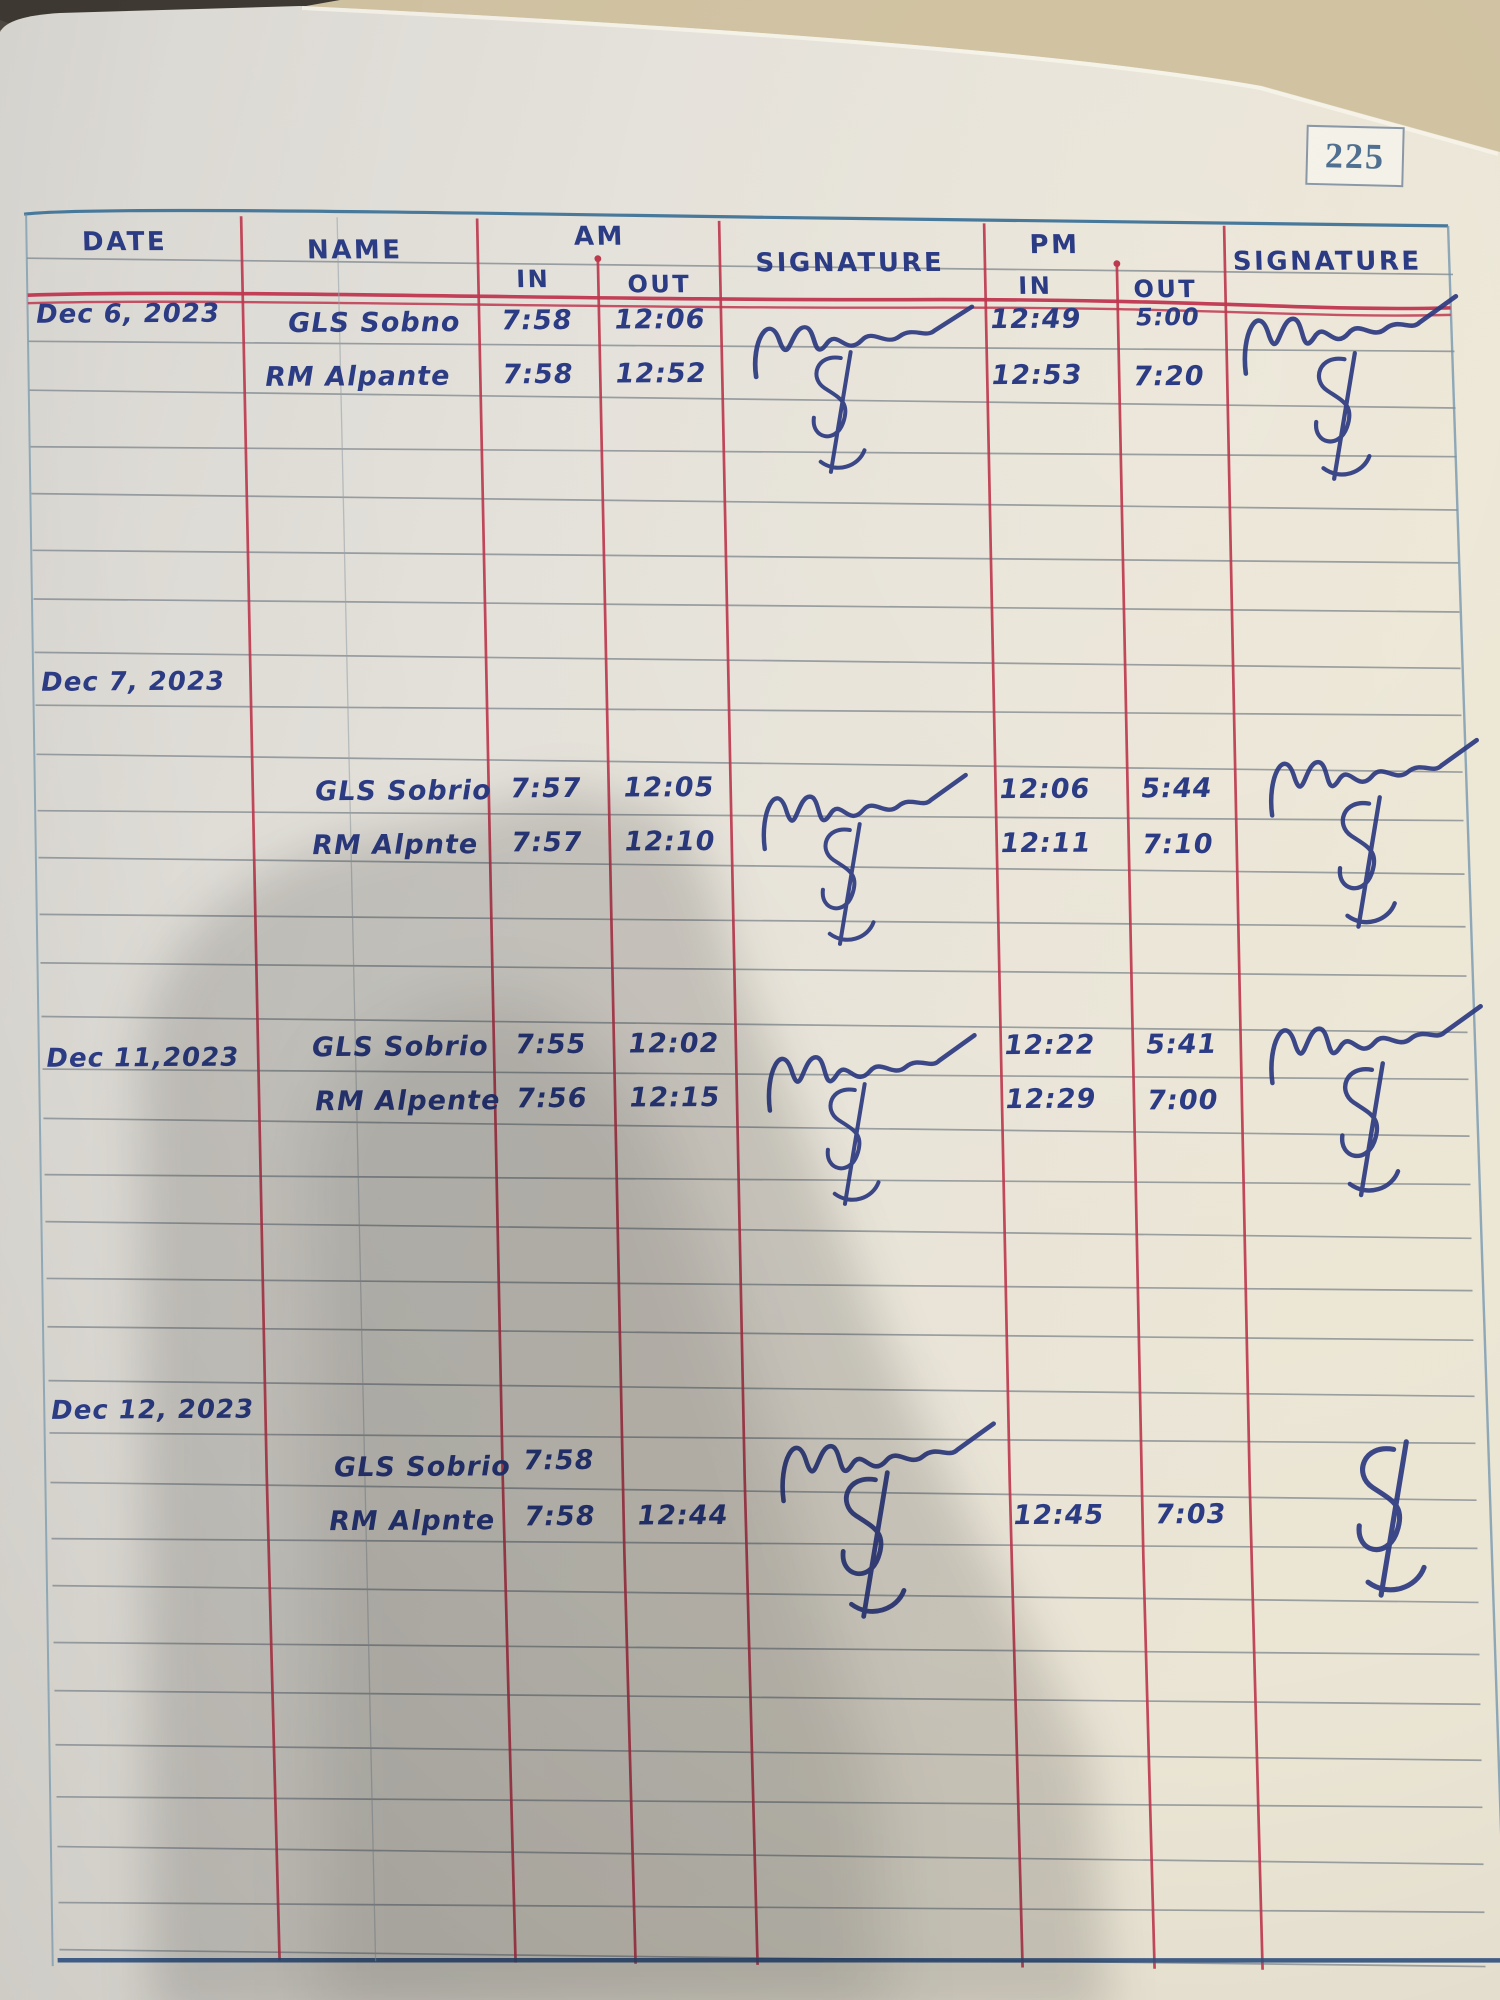 The image size is (1500, 2000). I want to click on left-border-line, so click(39, 1090).